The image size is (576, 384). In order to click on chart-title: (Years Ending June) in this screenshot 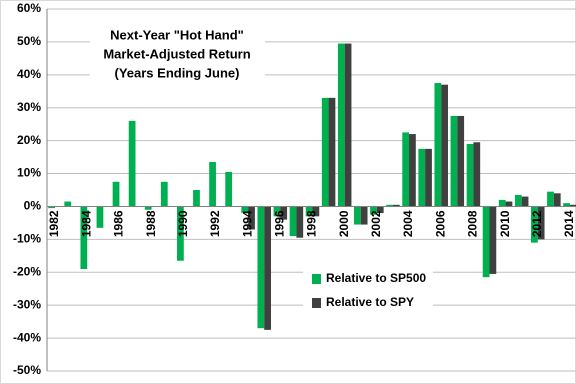, I will do `click(177, 72)`.